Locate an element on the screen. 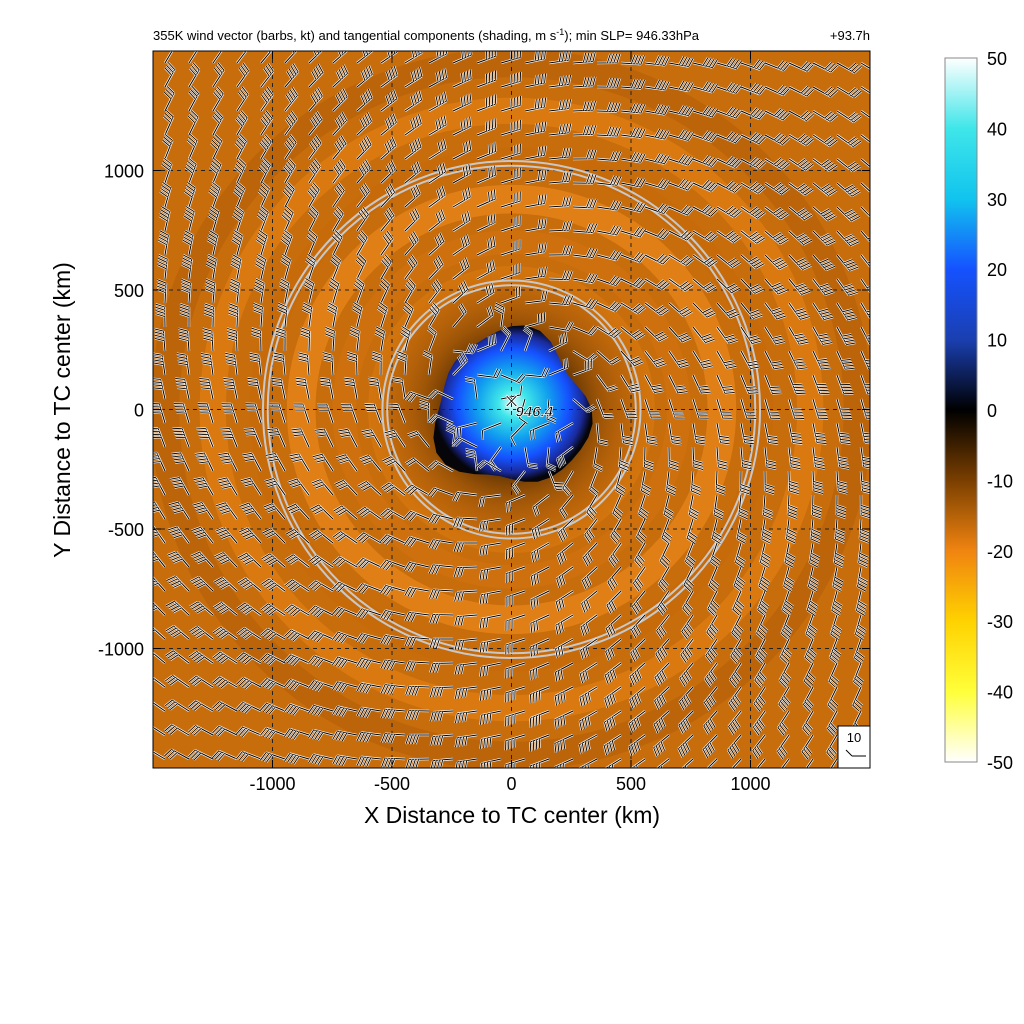 The width and height of the screenshot is (1024, 1024). colorbar-tick-label: 20 is located at coordinates (997, 270).